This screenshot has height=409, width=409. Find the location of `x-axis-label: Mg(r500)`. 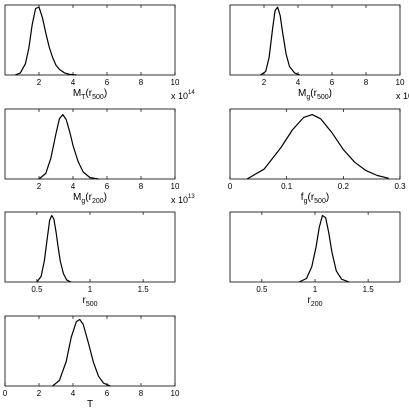

x-axis-label: Mg(r500) is located at coordinates (315, 94).